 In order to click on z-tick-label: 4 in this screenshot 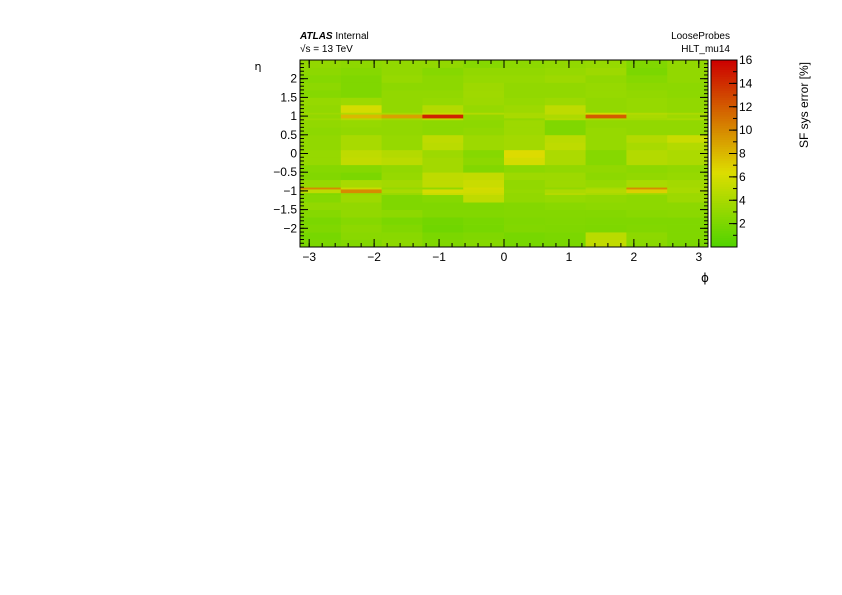, I will do `click(742, 200)`.